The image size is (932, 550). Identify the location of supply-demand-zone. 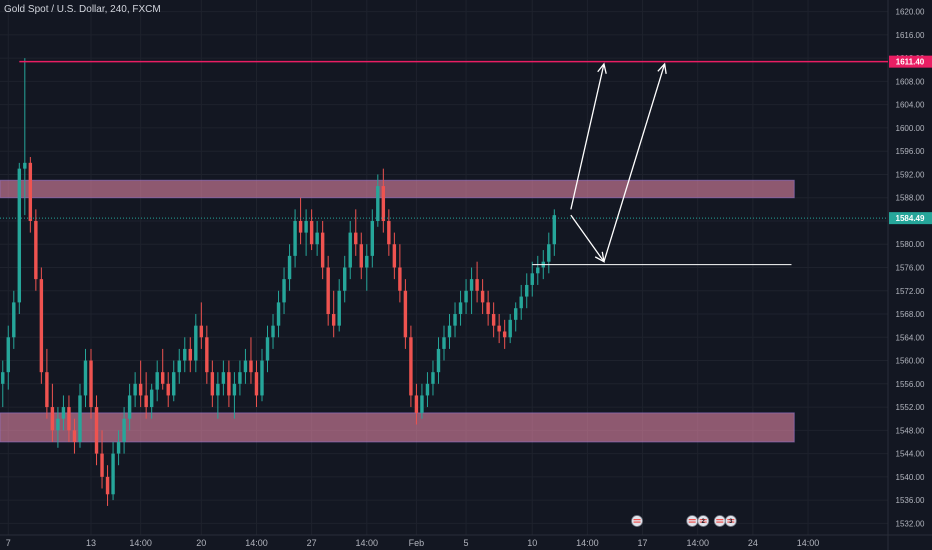
(397, 189).